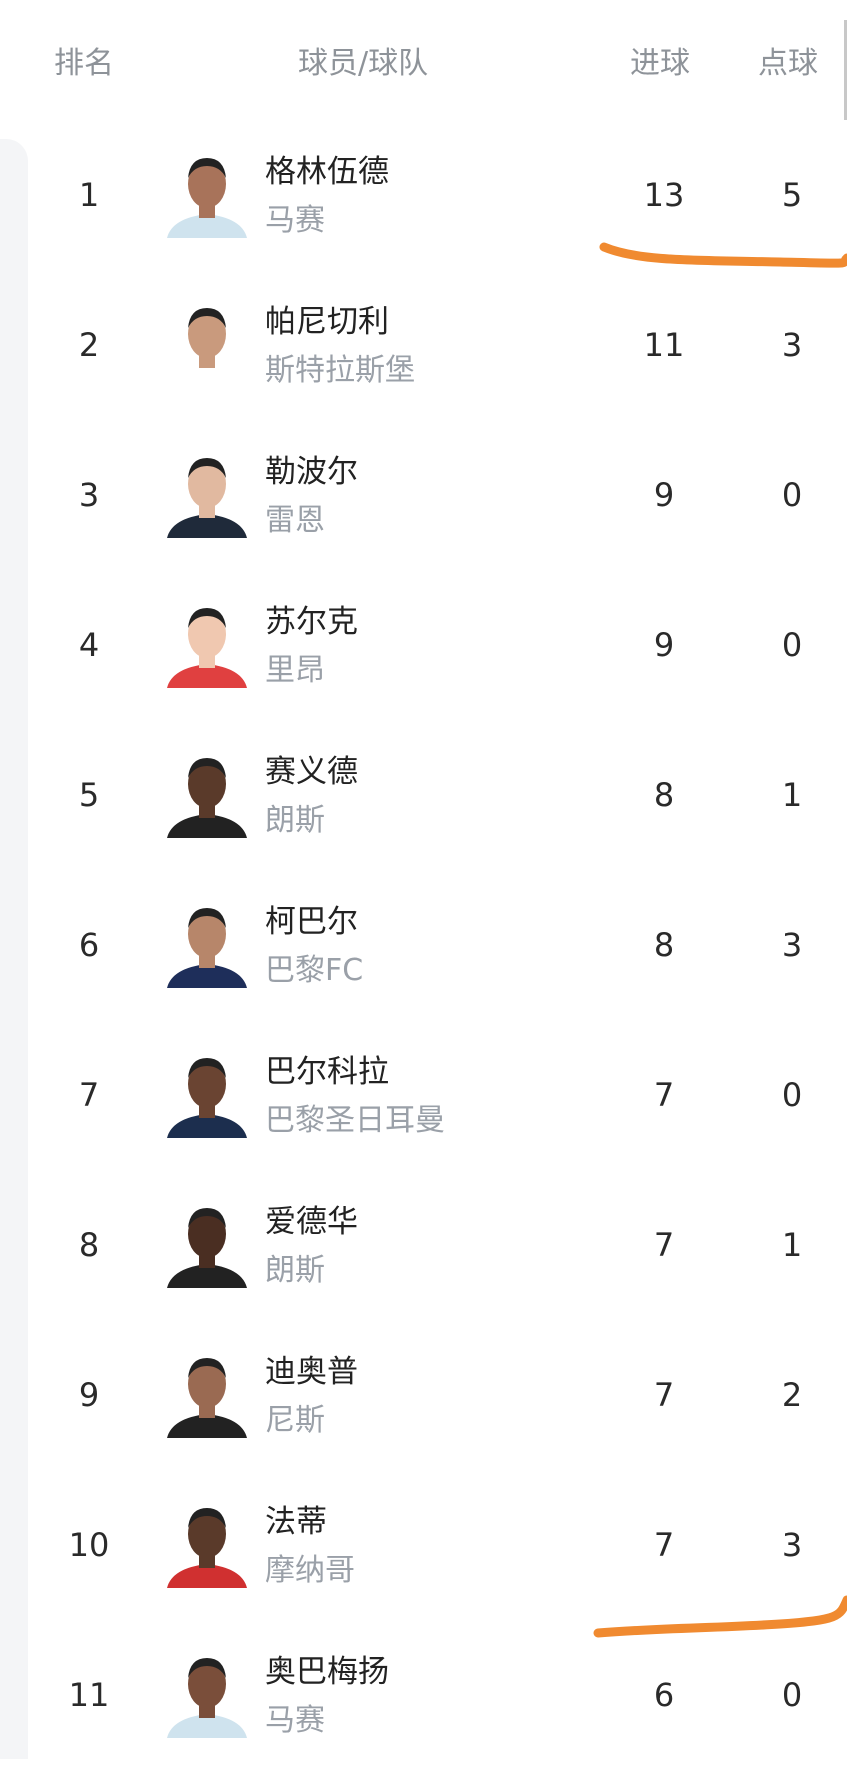 The height and width of the screenshot is (1770, 847). Describe the element at coordinates (89, 795) in the screenshot. I see `rank: 5` at that location.